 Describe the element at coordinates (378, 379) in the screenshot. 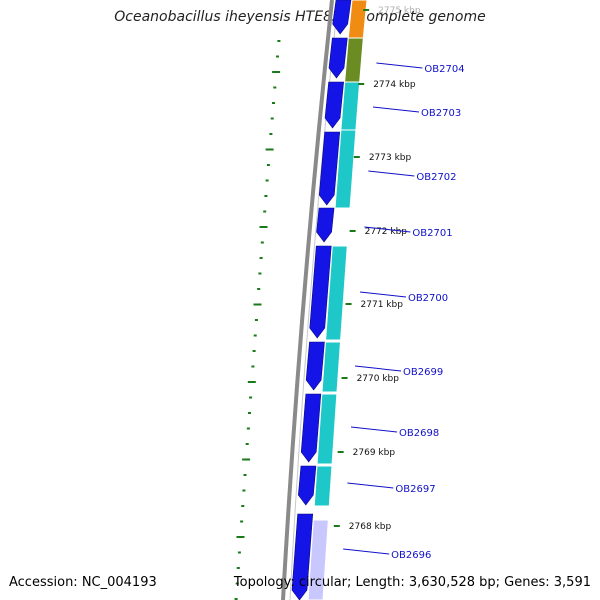

I see `kbp-label: 2770 kbp` at that location.